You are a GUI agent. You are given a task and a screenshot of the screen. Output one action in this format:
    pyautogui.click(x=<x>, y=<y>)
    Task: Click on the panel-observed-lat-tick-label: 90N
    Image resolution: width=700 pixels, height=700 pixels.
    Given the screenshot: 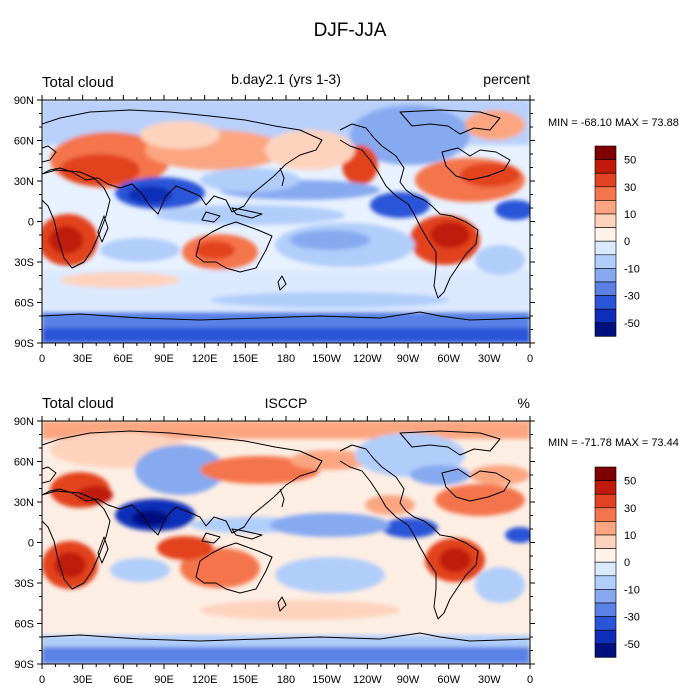 What is the action you would take?
    pyautogui.click(x=24, y=422)
    